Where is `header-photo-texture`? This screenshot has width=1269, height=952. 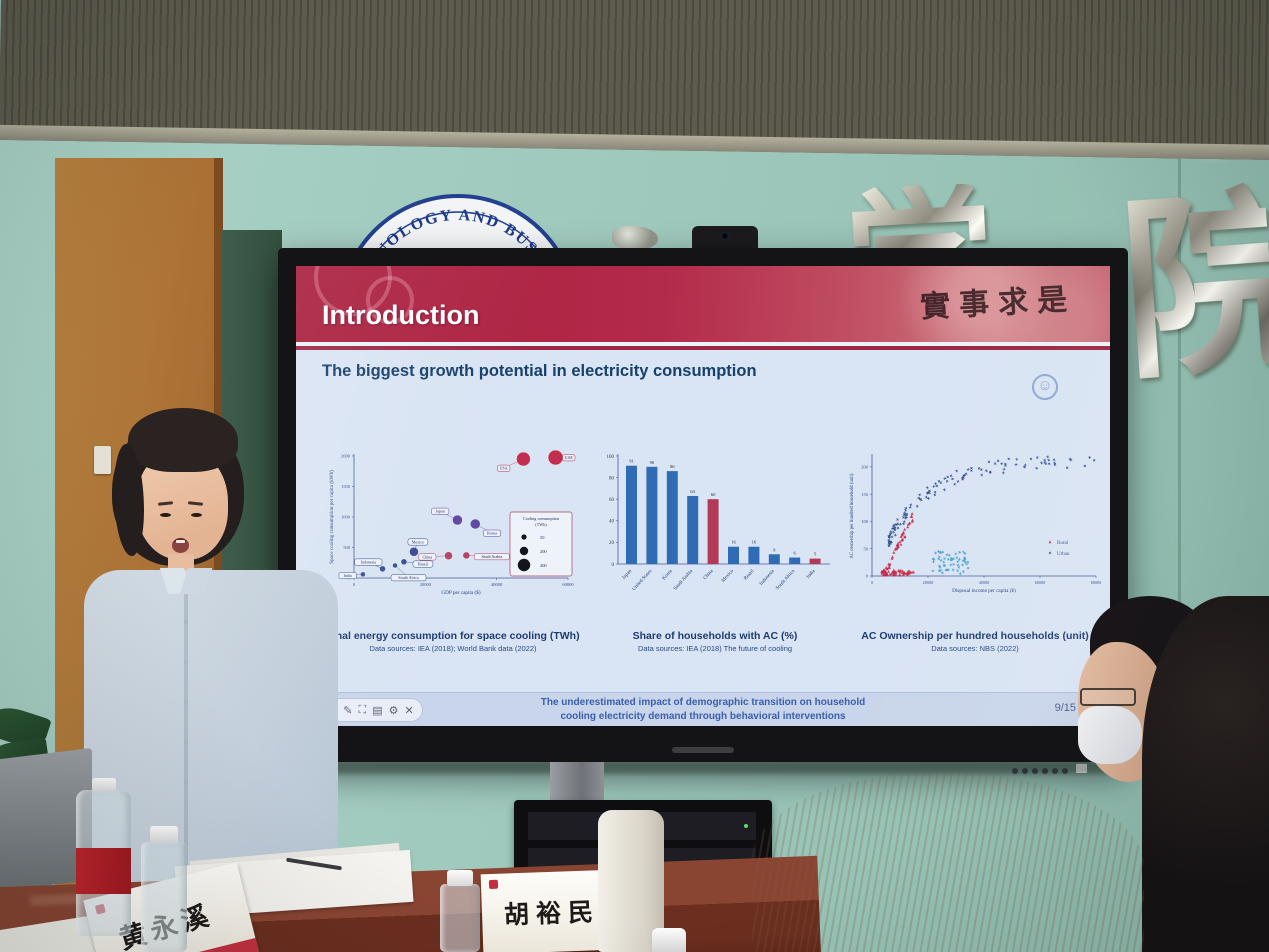 header-photo-texture is located at coordinates (945, 304).